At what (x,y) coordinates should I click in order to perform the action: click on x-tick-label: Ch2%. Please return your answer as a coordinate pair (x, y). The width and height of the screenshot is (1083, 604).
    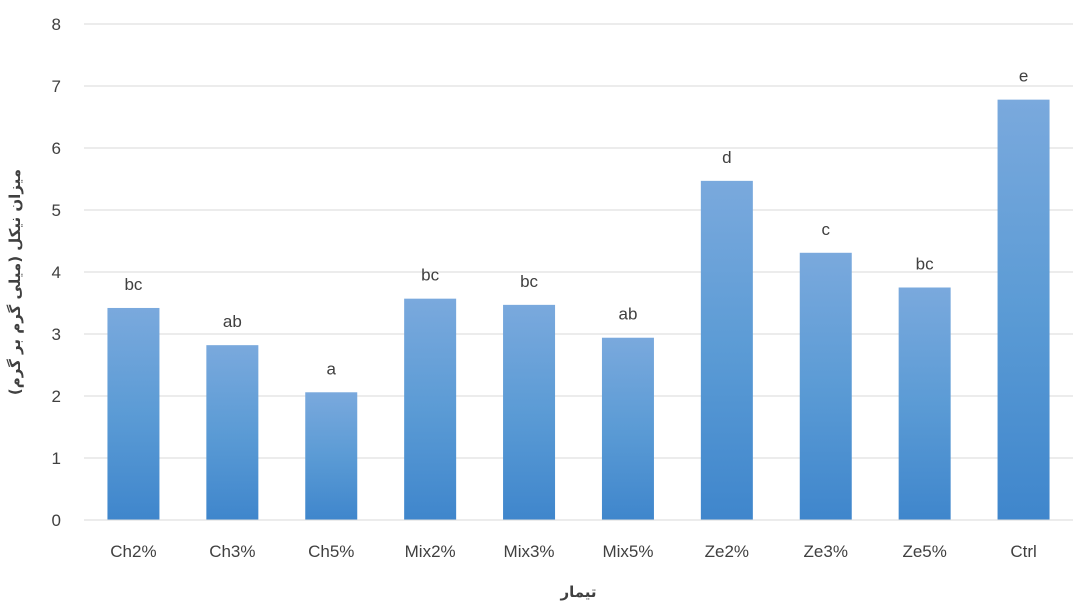
    Looking at the image, I should click on (133, 551).